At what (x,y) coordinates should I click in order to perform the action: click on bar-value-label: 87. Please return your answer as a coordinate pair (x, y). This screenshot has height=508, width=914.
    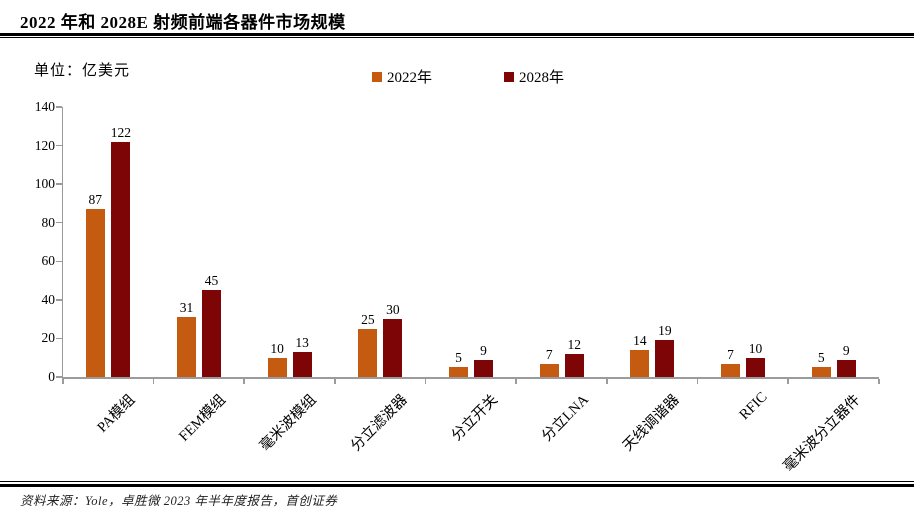
    Looking at the image, I should click on (95, 200).